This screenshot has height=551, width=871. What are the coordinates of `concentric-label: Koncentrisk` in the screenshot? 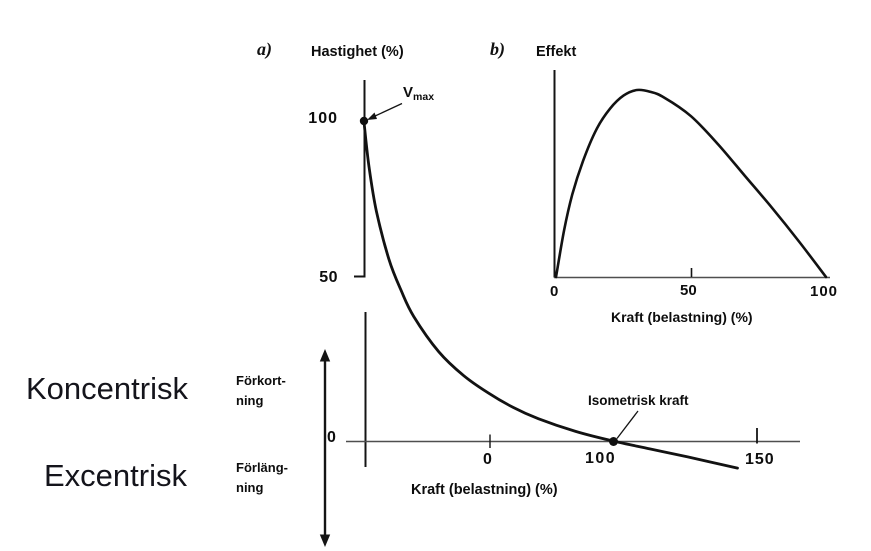 It's located at (107, 388).